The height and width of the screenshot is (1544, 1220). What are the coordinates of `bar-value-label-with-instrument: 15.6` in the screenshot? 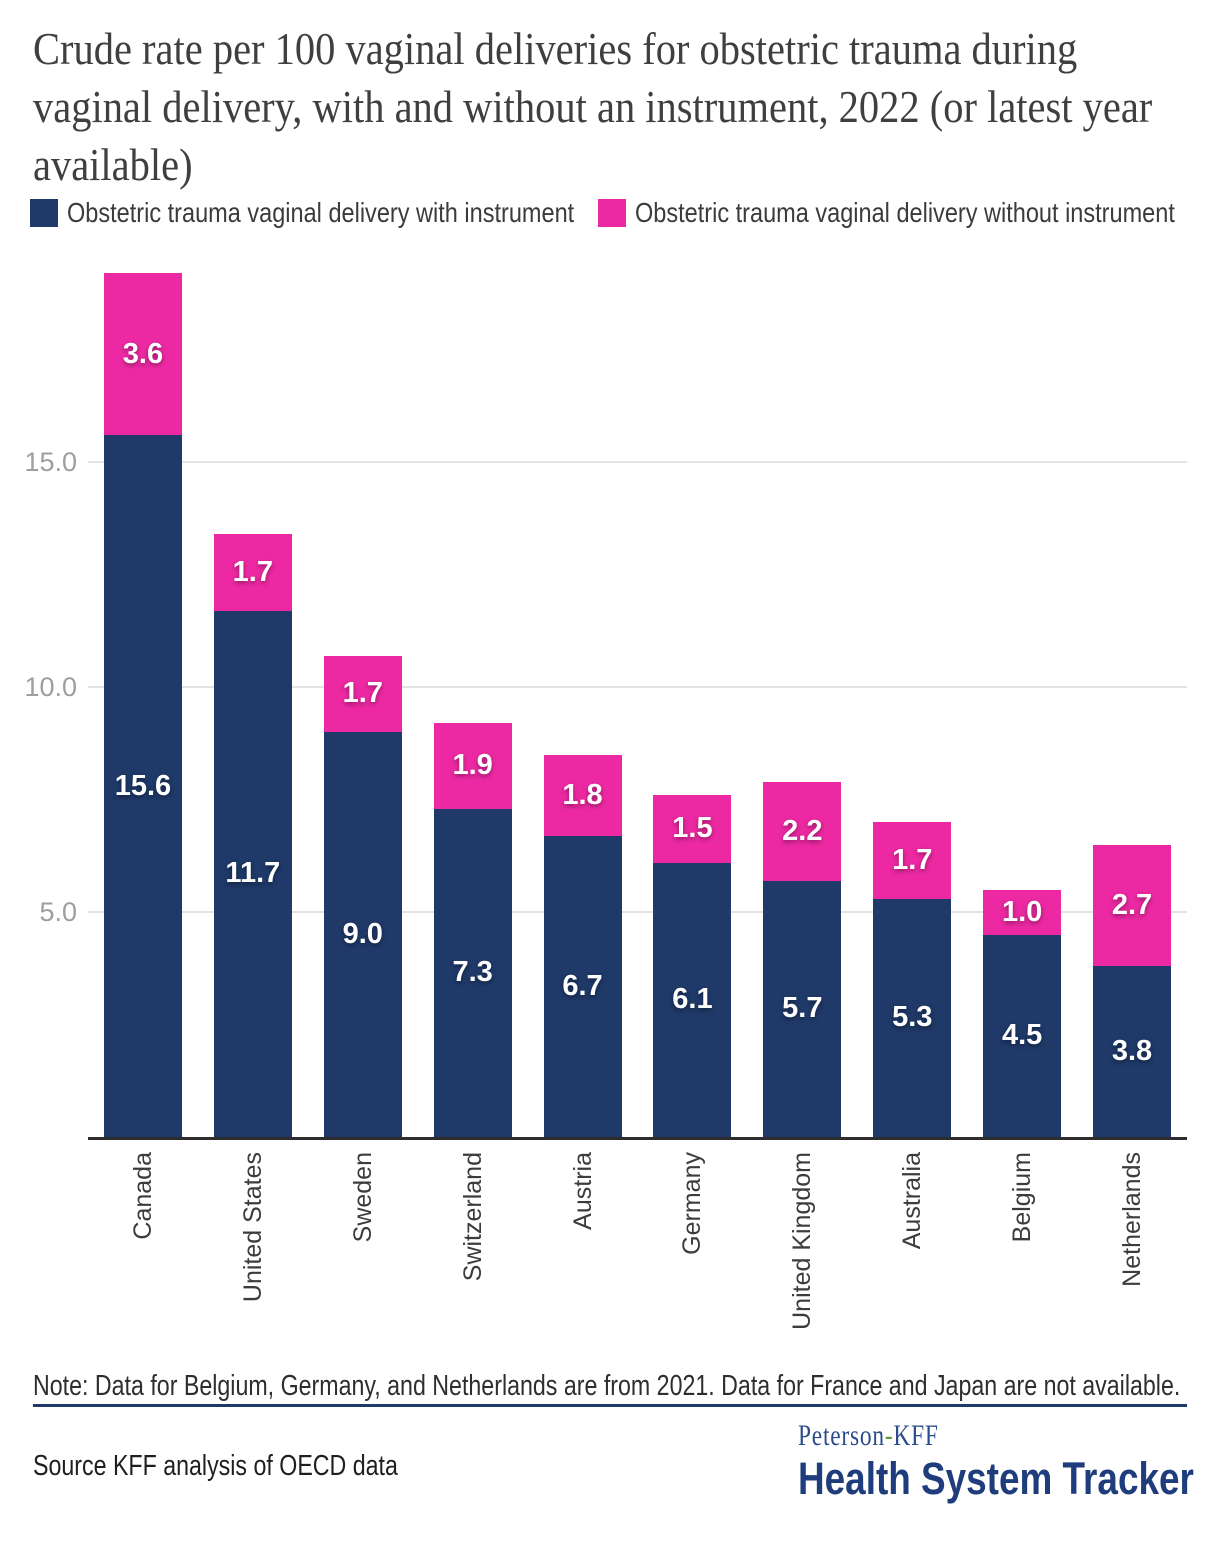 It's located at (143, 785).